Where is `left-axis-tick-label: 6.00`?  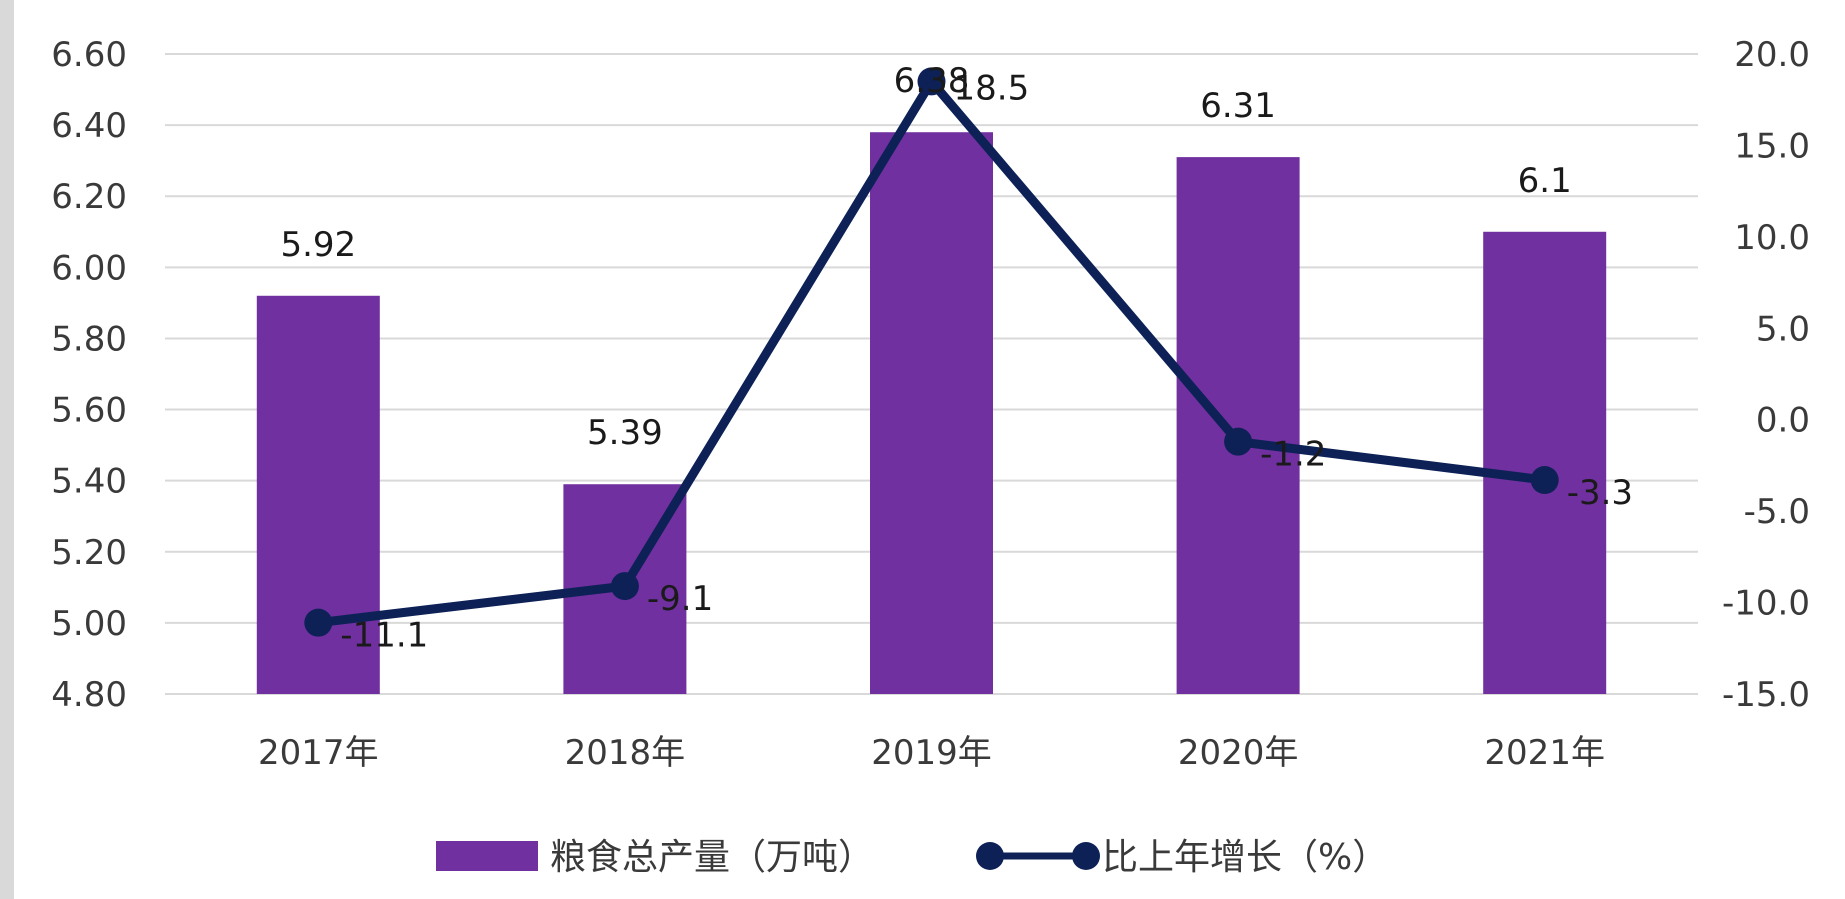 left-axis-tick-label: 6.00 is located at coordinates (89, 268).